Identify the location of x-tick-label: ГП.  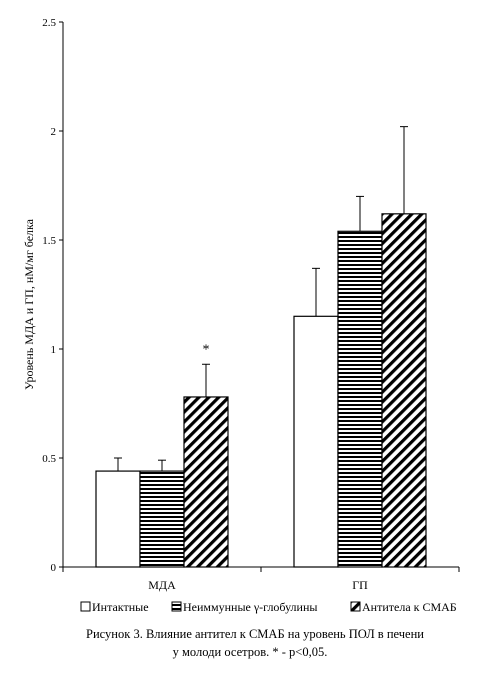
(360, 585).